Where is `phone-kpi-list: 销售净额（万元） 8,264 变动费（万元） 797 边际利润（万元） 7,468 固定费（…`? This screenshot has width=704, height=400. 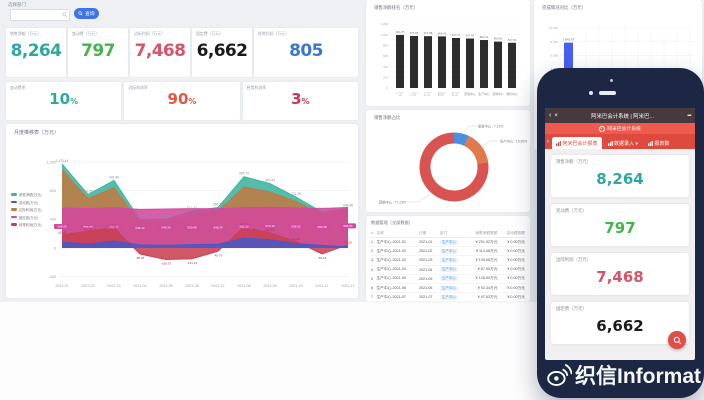 phone-kpi-list: 销售净额（万元） 8,264 变动费（万元） 797 边际利润（万元） 7,468 固定费（… is located at coordinates (620, 249).